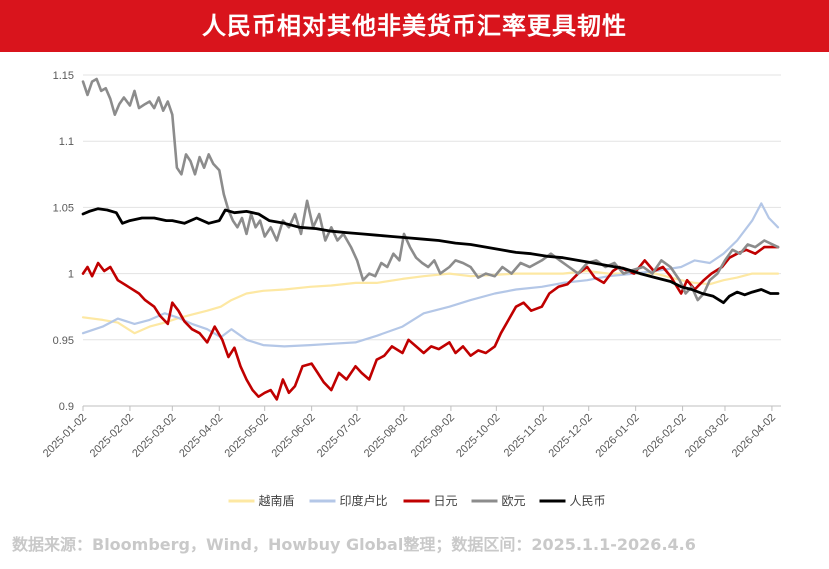 The height and width of the screenshot is (569, 829). I want to click on x-tick-label: 2026-02-02, so click(664, 436).